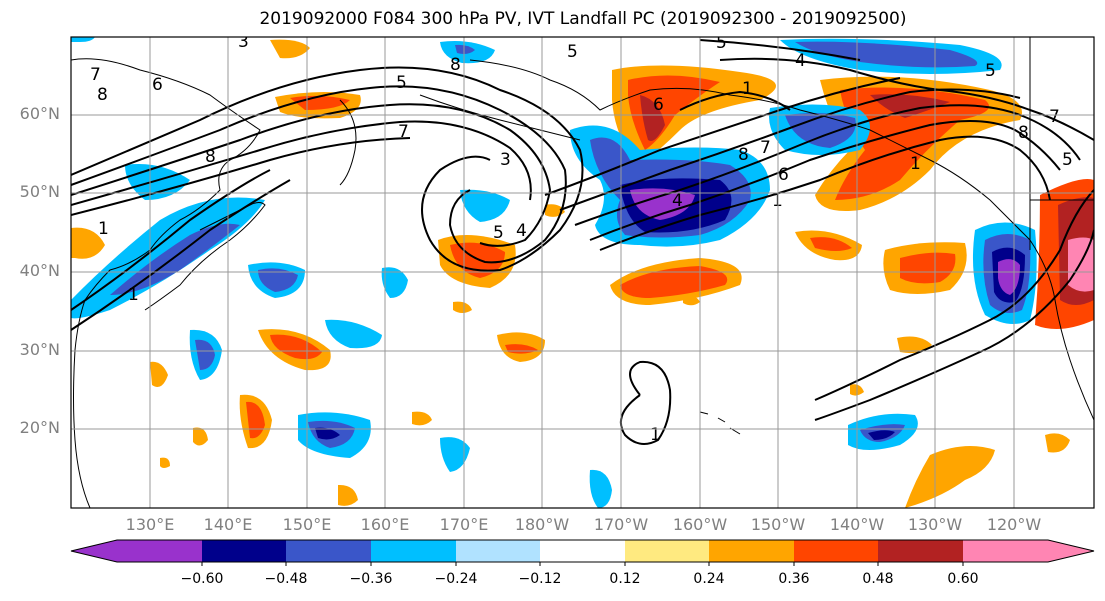 The image size is (1105, 601). I want to click on lon-label: 160°E, so click(385, 524).